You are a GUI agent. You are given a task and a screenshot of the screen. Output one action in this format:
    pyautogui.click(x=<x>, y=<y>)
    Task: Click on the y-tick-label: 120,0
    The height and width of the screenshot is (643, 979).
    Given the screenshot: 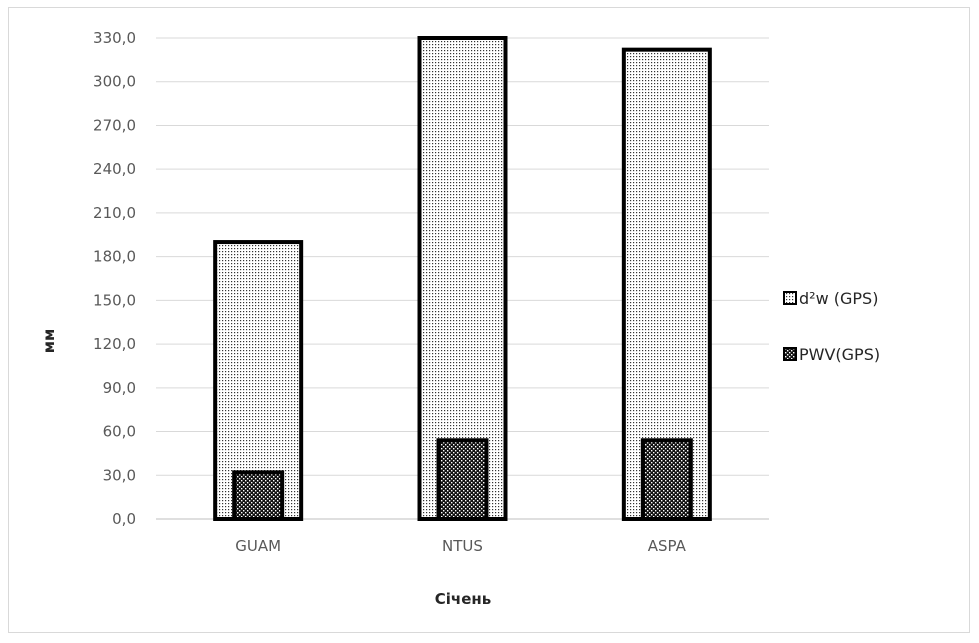 What is the action you would take?
    pyautogui.click(x=114, y=344)
    